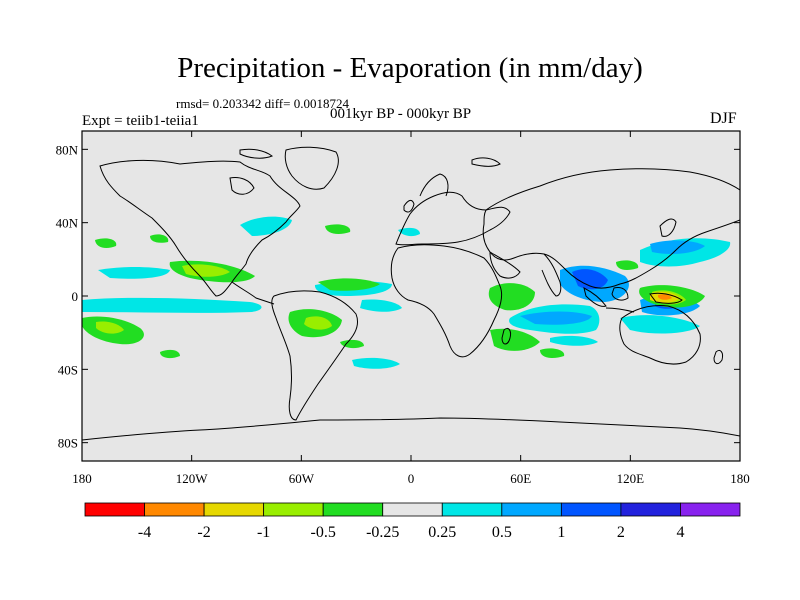 The height and width of the screenshot is (600, 800). Describe the element at coordinates (401, 114) in the screenshot. I see `period-label: 001kyr BP - 000kyr BP` at that location.